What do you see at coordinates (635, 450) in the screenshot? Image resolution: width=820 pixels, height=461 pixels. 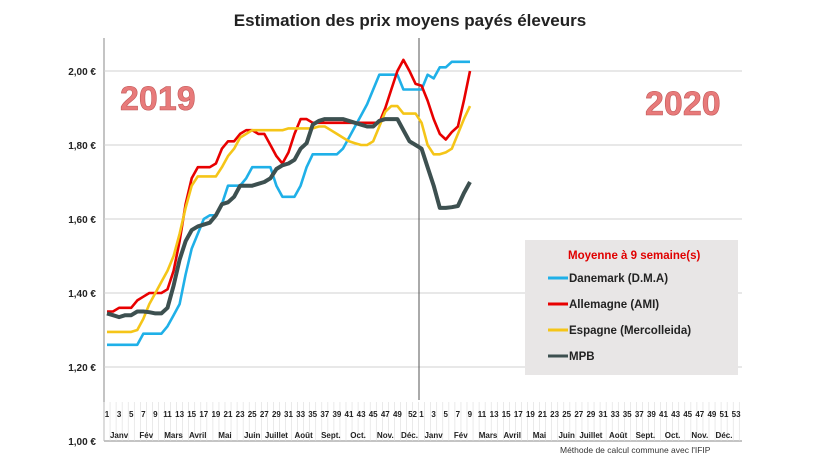 I see `footnote: Méthode de calcul commune avec l'IFIP` at bounding box center [635, 450].